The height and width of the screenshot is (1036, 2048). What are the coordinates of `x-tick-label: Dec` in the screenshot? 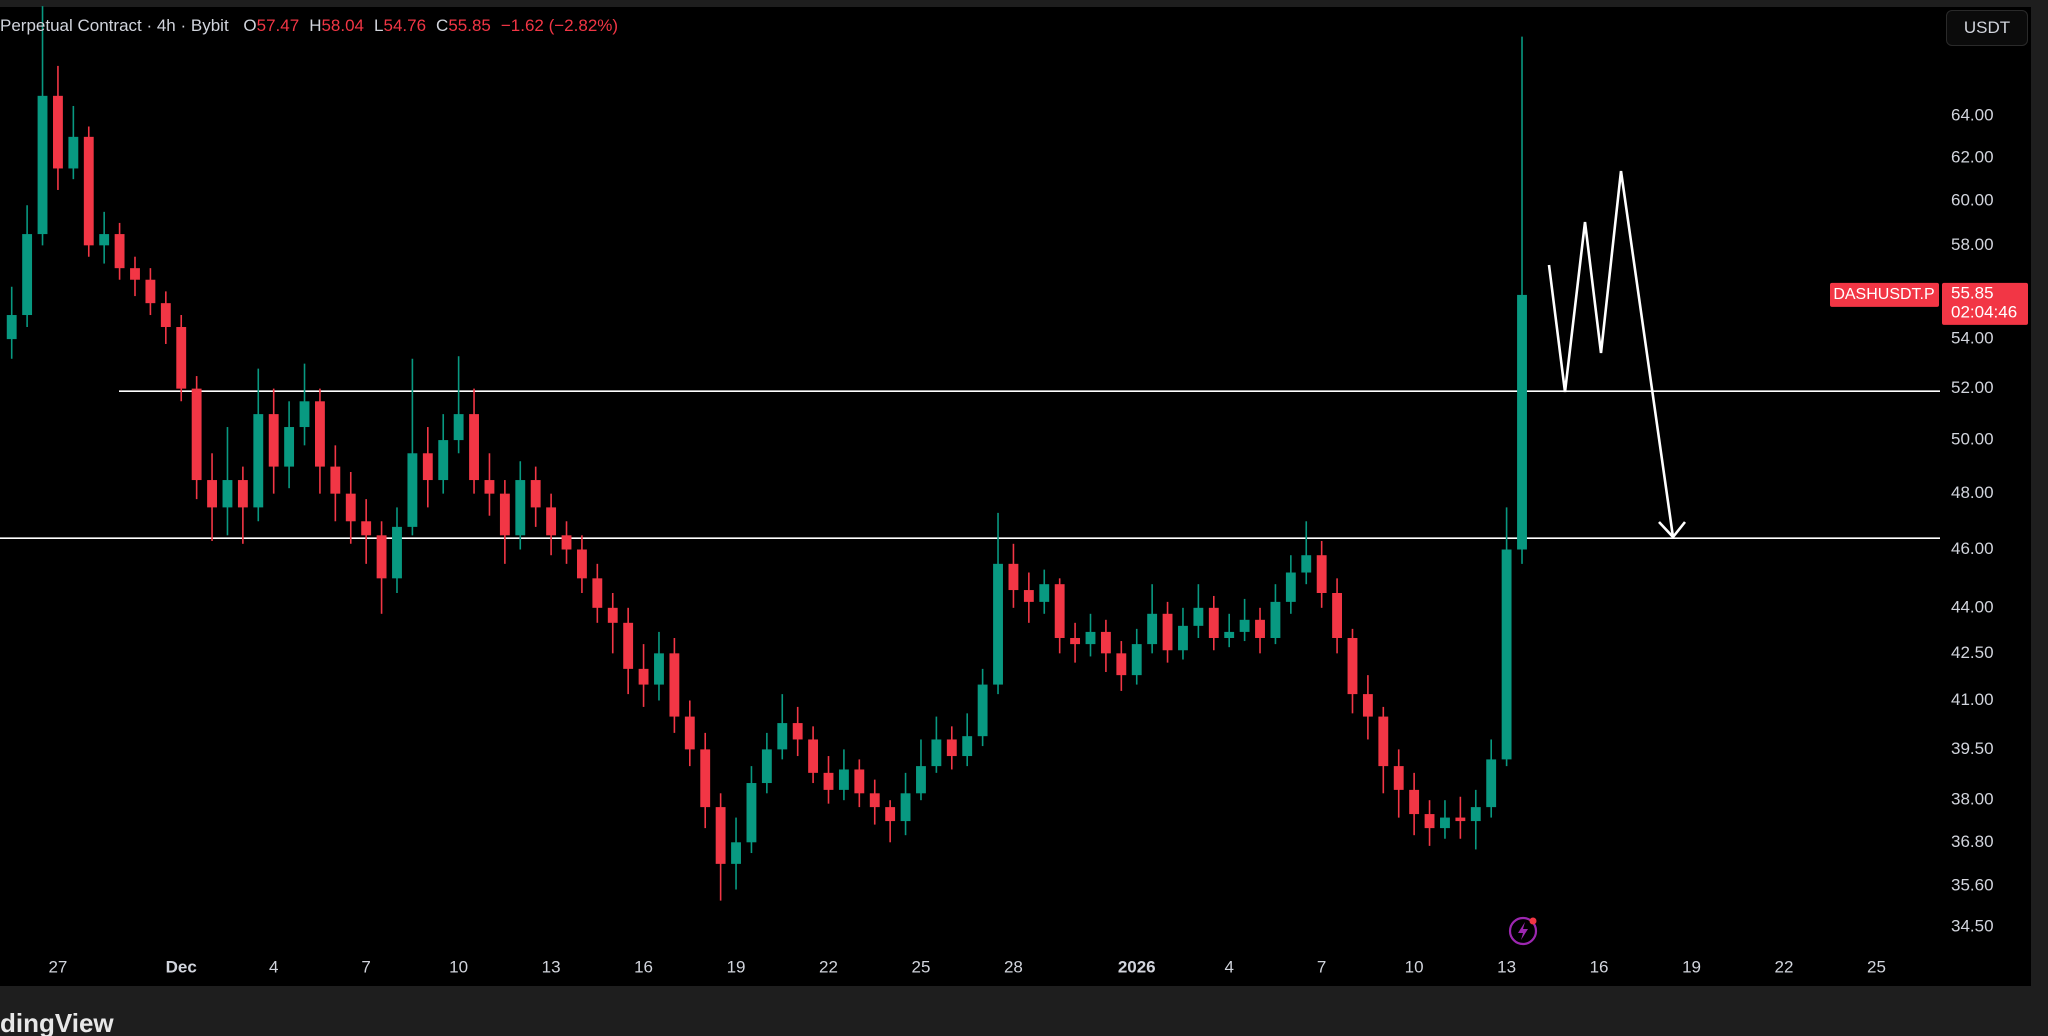 It's located at (181, 966).